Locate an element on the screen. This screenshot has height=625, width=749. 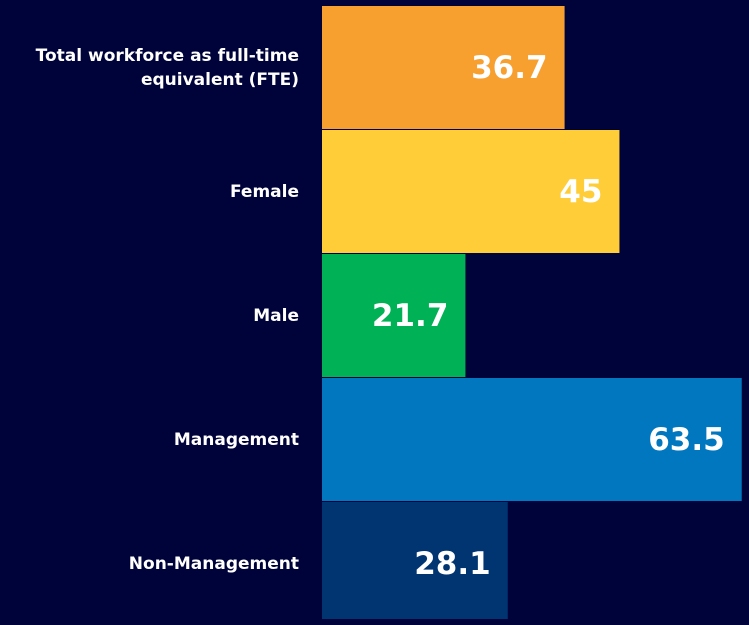
value-label: 45 is located at coordinates (580, 192).